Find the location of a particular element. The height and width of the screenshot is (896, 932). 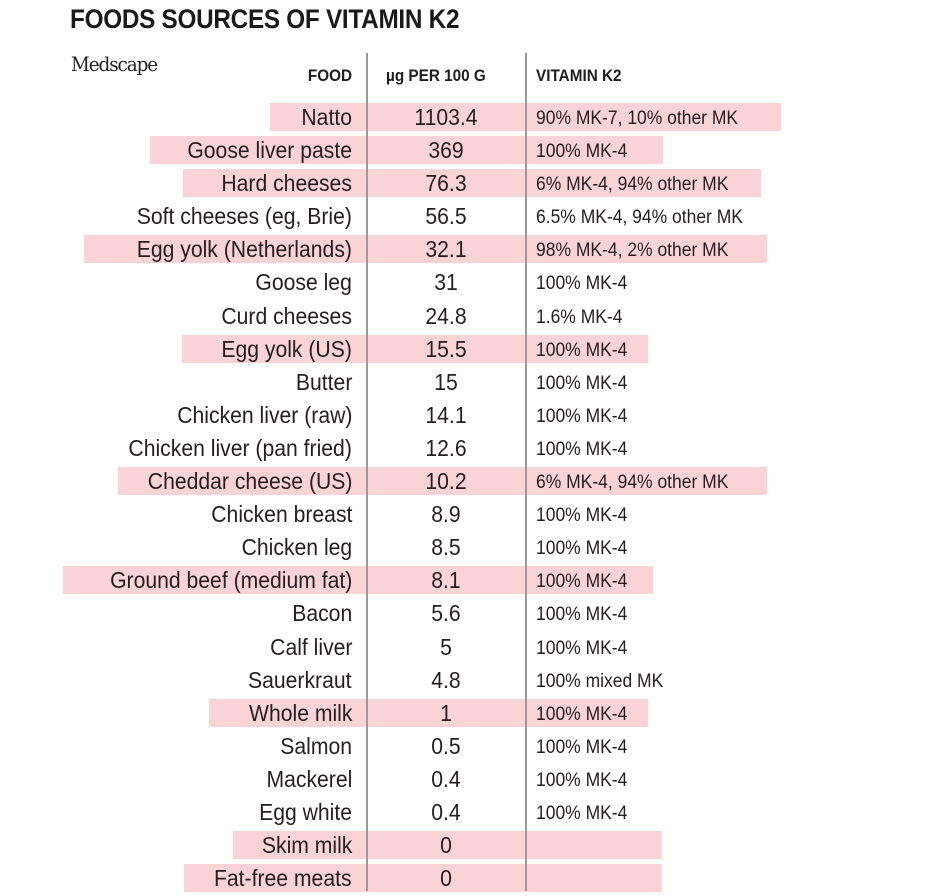

amount-cell: 1 is located at coordinates (446, 712).